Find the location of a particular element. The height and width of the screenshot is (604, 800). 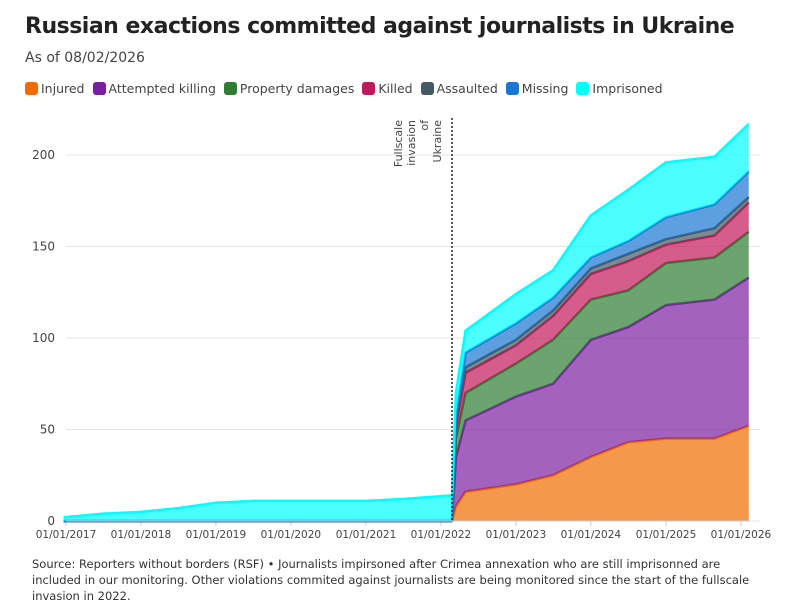

x-tick-label: 01/01/2023 is located at coordinates (516, 535).